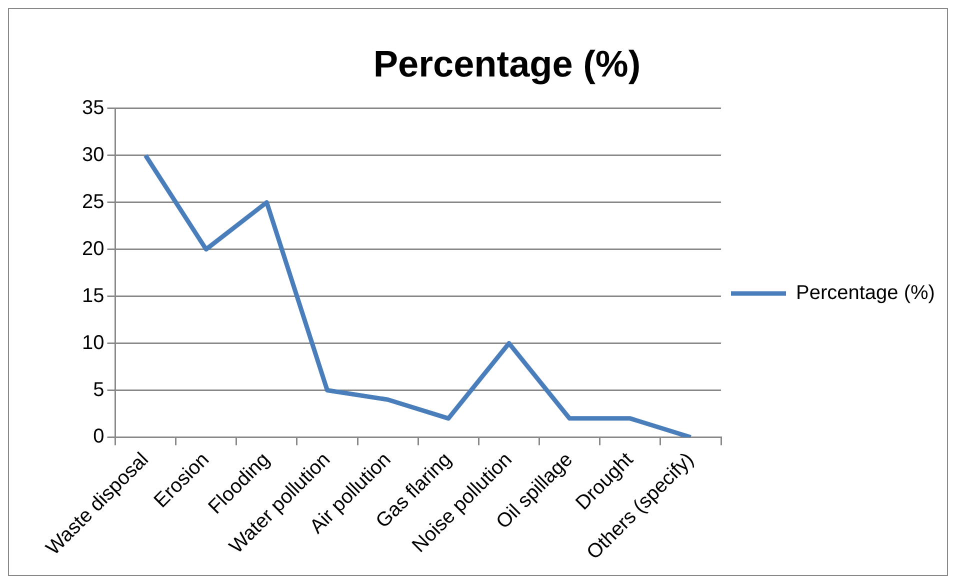 The height and width of the screenshot is (584, 956). I want to click on y-tick-label: 25, so click(93, 201).